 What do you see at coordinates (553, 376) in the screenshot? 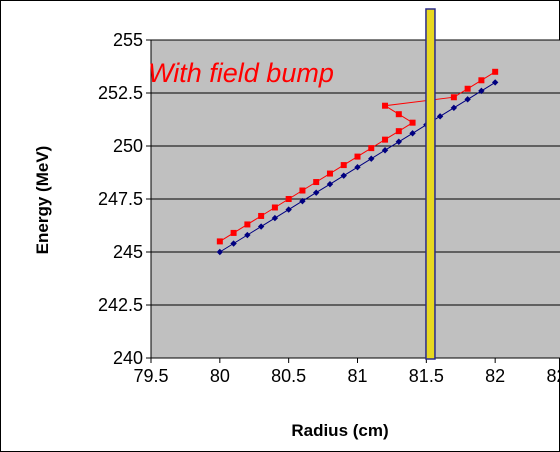
I see `x-tick-label: 82.5` at bounding box center [553, 376].